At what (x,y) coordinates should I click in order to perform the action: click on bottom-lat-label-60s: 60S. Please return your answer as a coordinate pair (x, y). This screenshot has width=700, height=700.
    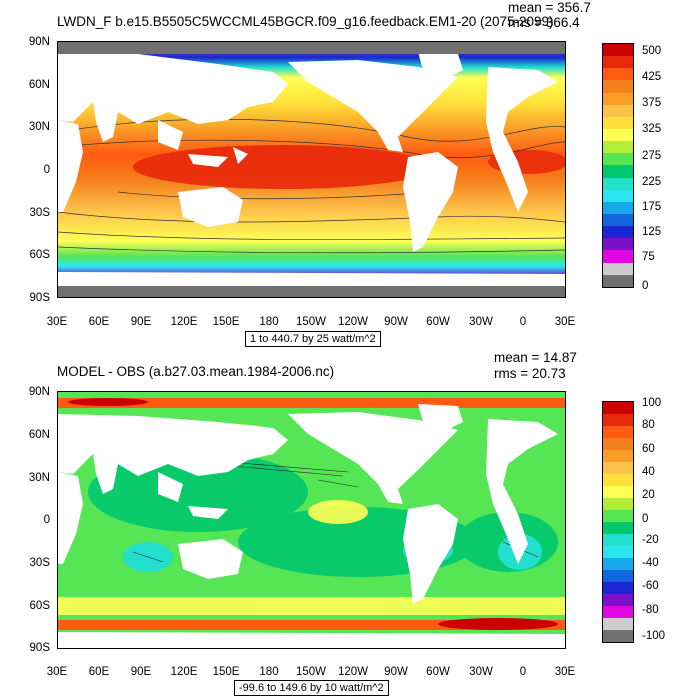
    Looking at the image, I should click on (39, 606).